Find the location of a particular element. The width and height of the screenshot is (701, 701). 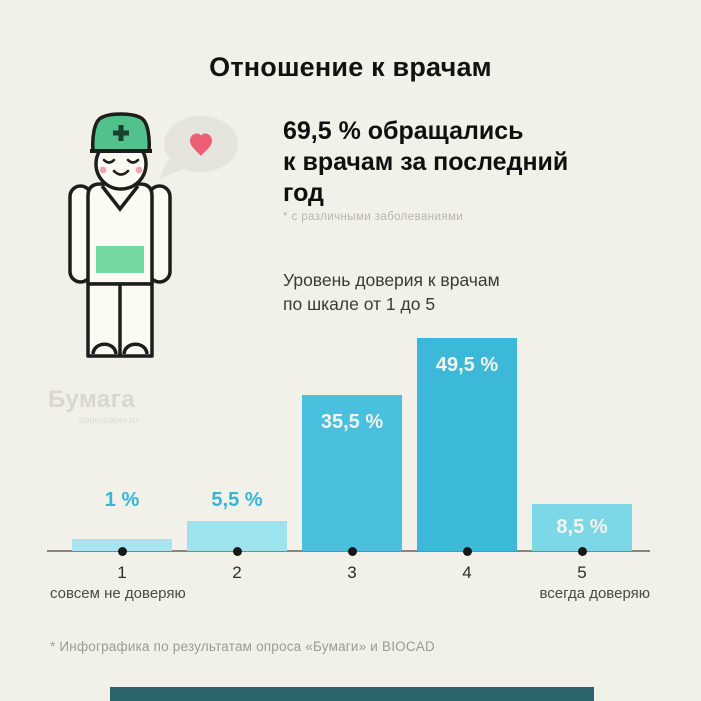

left-eye-icon is located at coordinates (109, 161).